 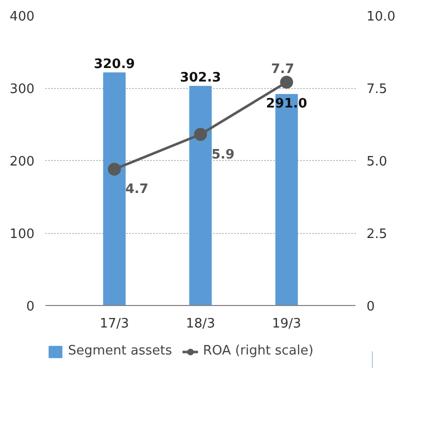 What do you see at coordinates (287, 324) in the screenshot?
I see `x-tick-label: 19/3` at bounding box center [287, 324].